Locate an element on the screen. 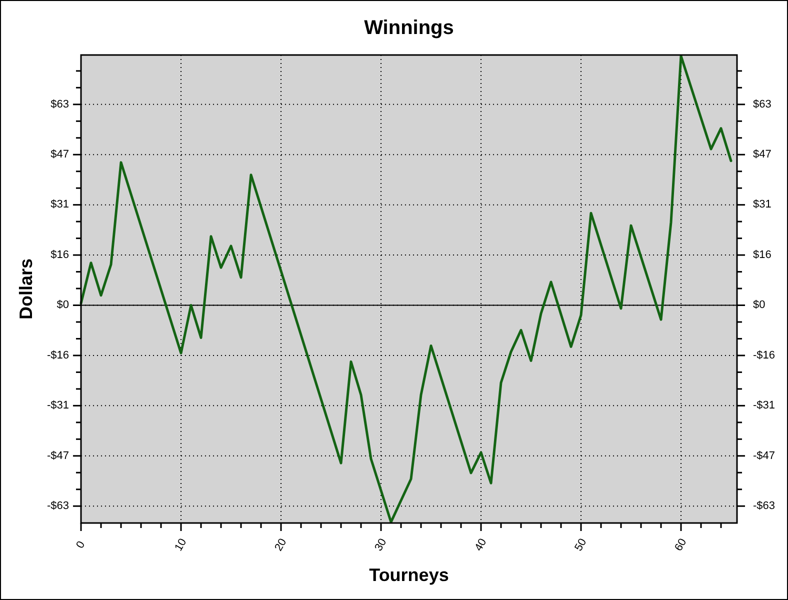 This screenshot has width=788, height=600. y-tick-label: $63 is located at coordinates (59, 104).